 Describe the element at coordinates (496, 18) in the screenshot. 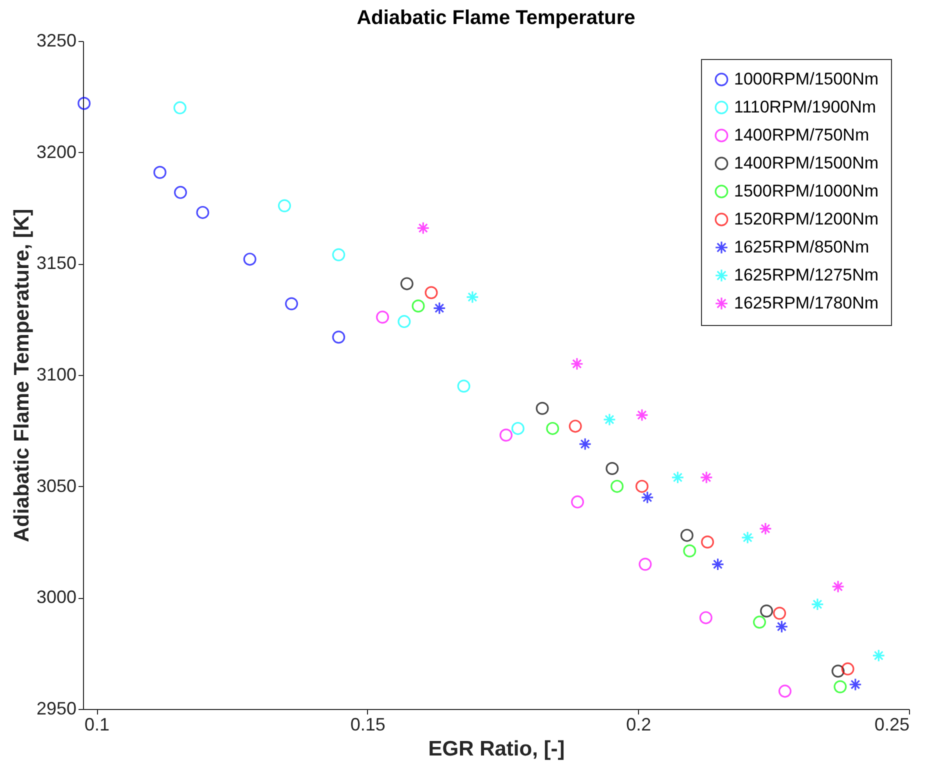

I see `chart-title: Adiabatic Flame Temperature` at that location.